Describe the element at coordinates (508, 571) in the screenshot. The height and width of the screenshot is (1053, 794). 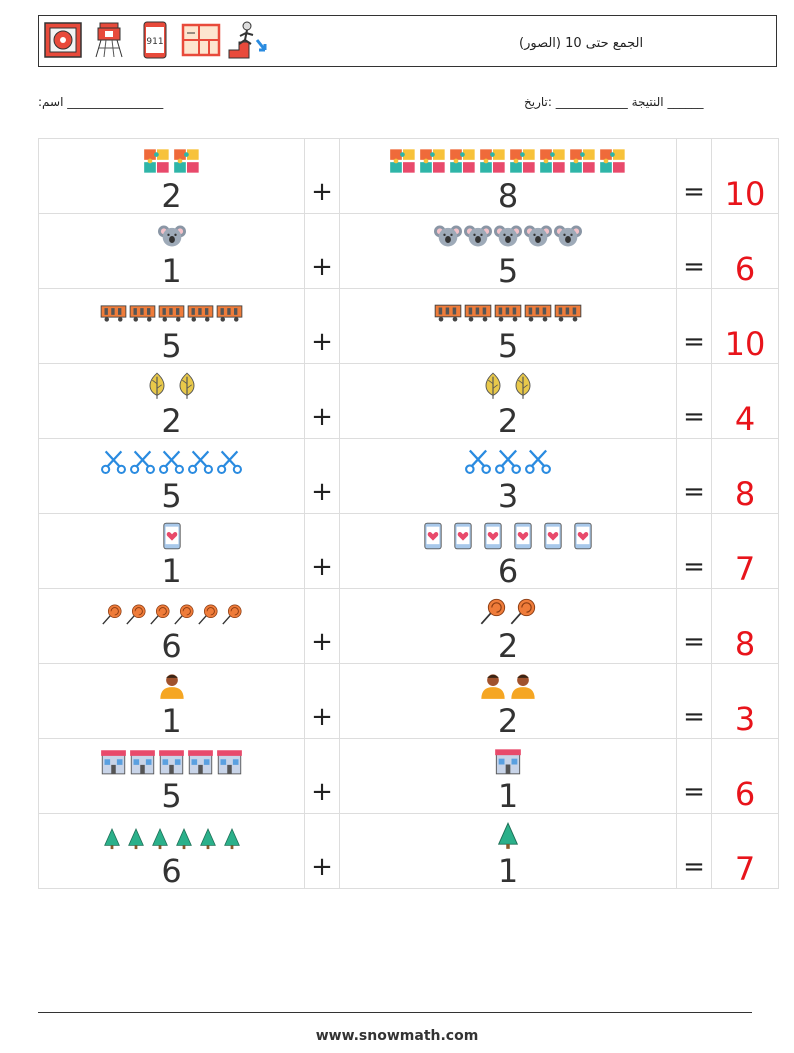
I see `addend-b: 6` at that location.